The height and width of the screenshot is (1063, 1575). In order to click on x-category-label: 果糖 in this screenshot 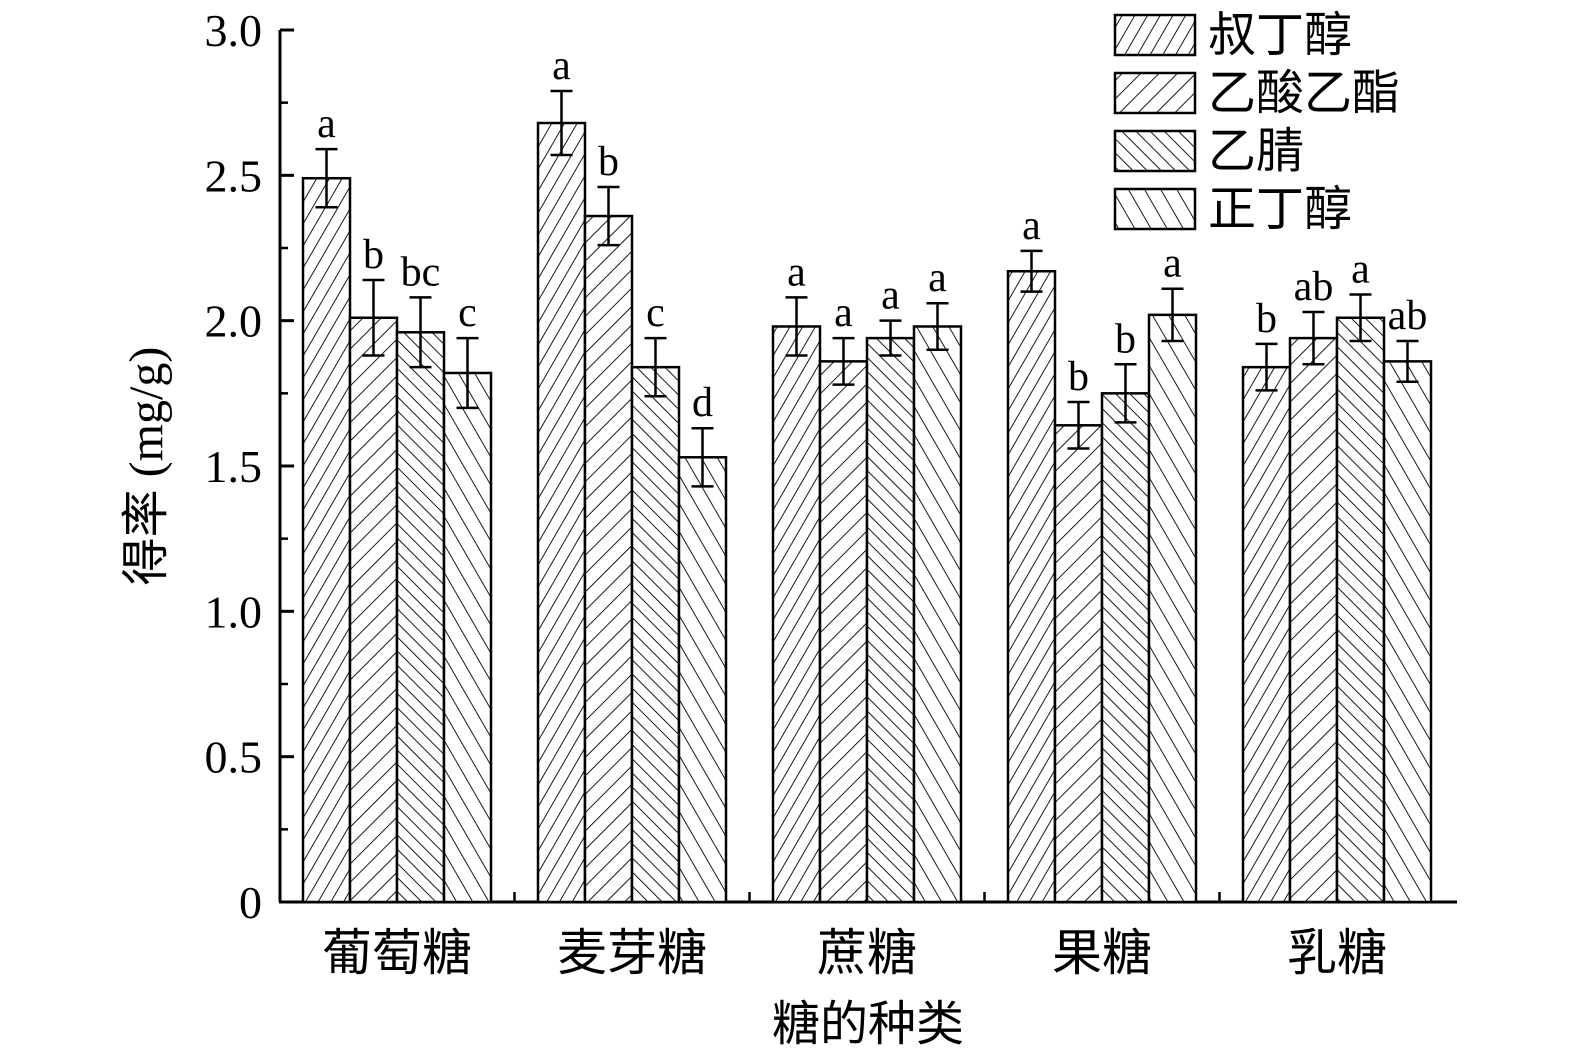, I will do `click(1102, 953)`.